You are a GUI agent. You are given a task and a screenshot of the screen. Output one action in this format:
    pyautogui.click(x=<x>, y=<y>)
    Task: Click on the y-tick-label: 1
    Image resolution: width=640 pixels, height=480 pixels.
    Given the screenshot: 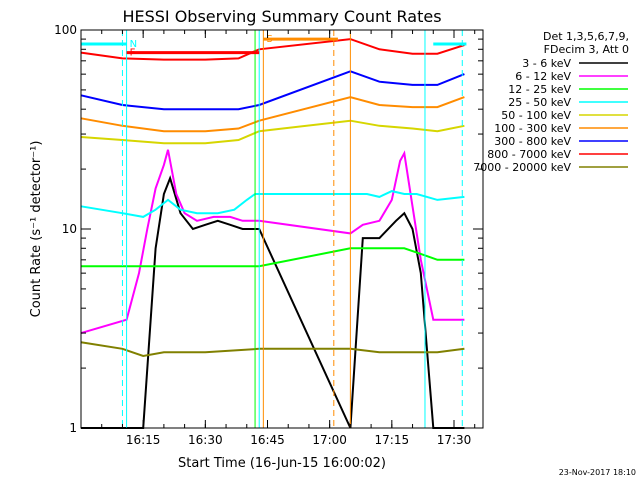 What is the action you would take?
    pyautogui.click(x=73, y=428)
    